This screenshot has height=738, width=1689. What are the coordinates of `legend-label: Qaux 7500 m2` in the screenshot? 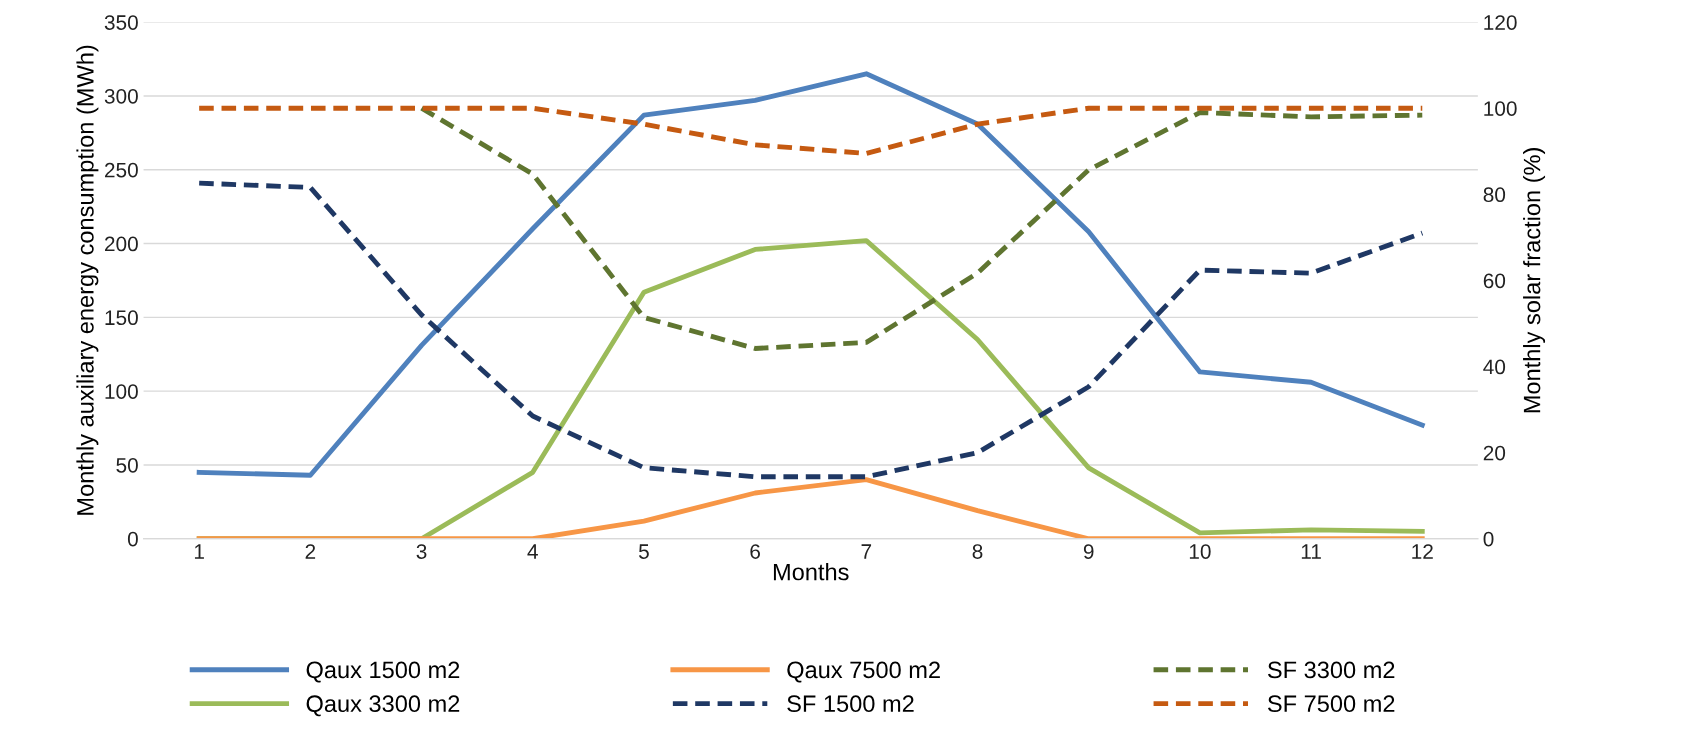 It's located at (863, 672).